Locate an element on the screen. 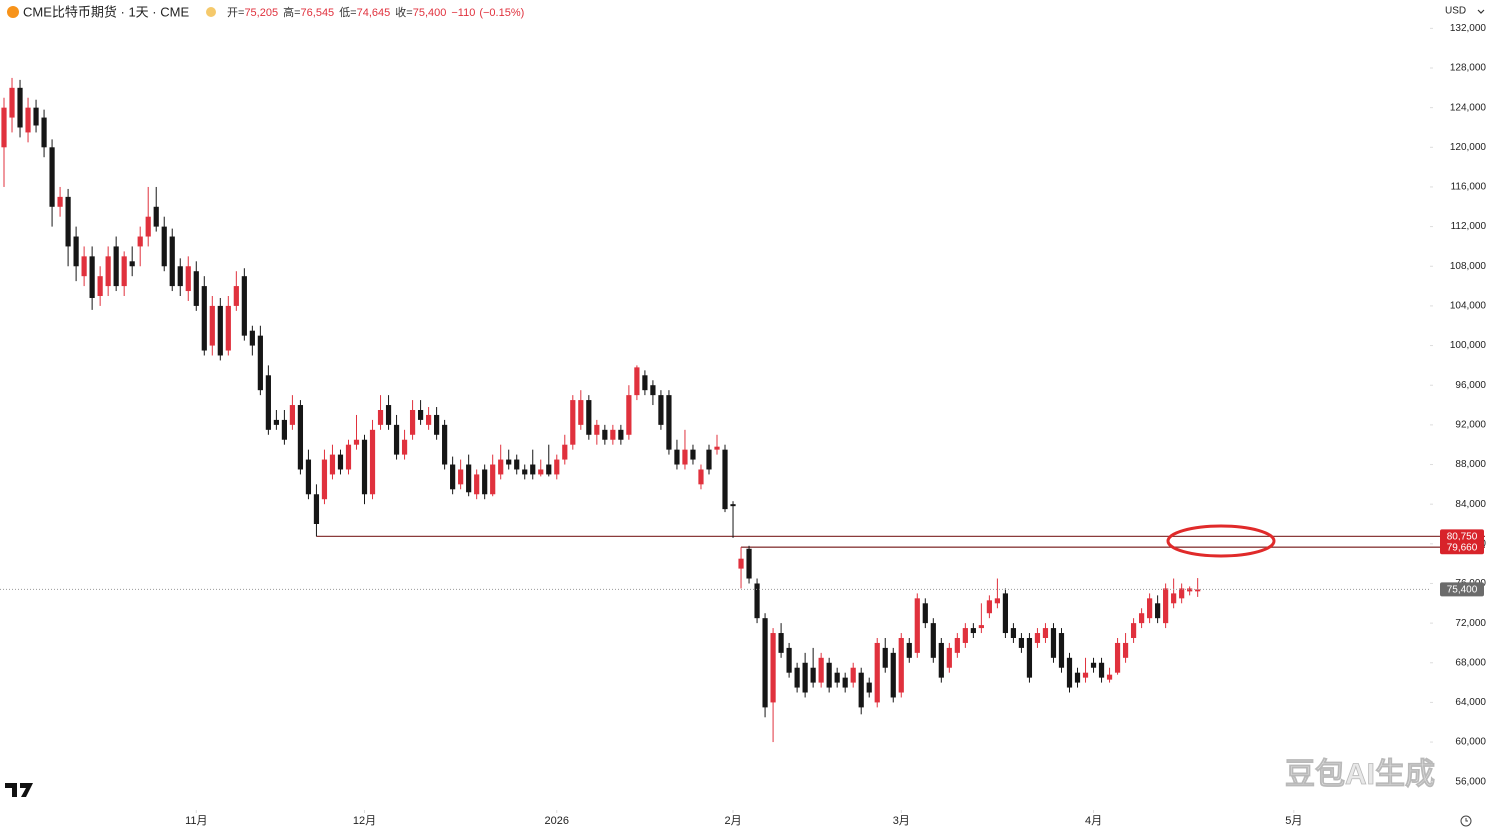  price-tag-label: 75,400 is located at coordinates (1462, 590).